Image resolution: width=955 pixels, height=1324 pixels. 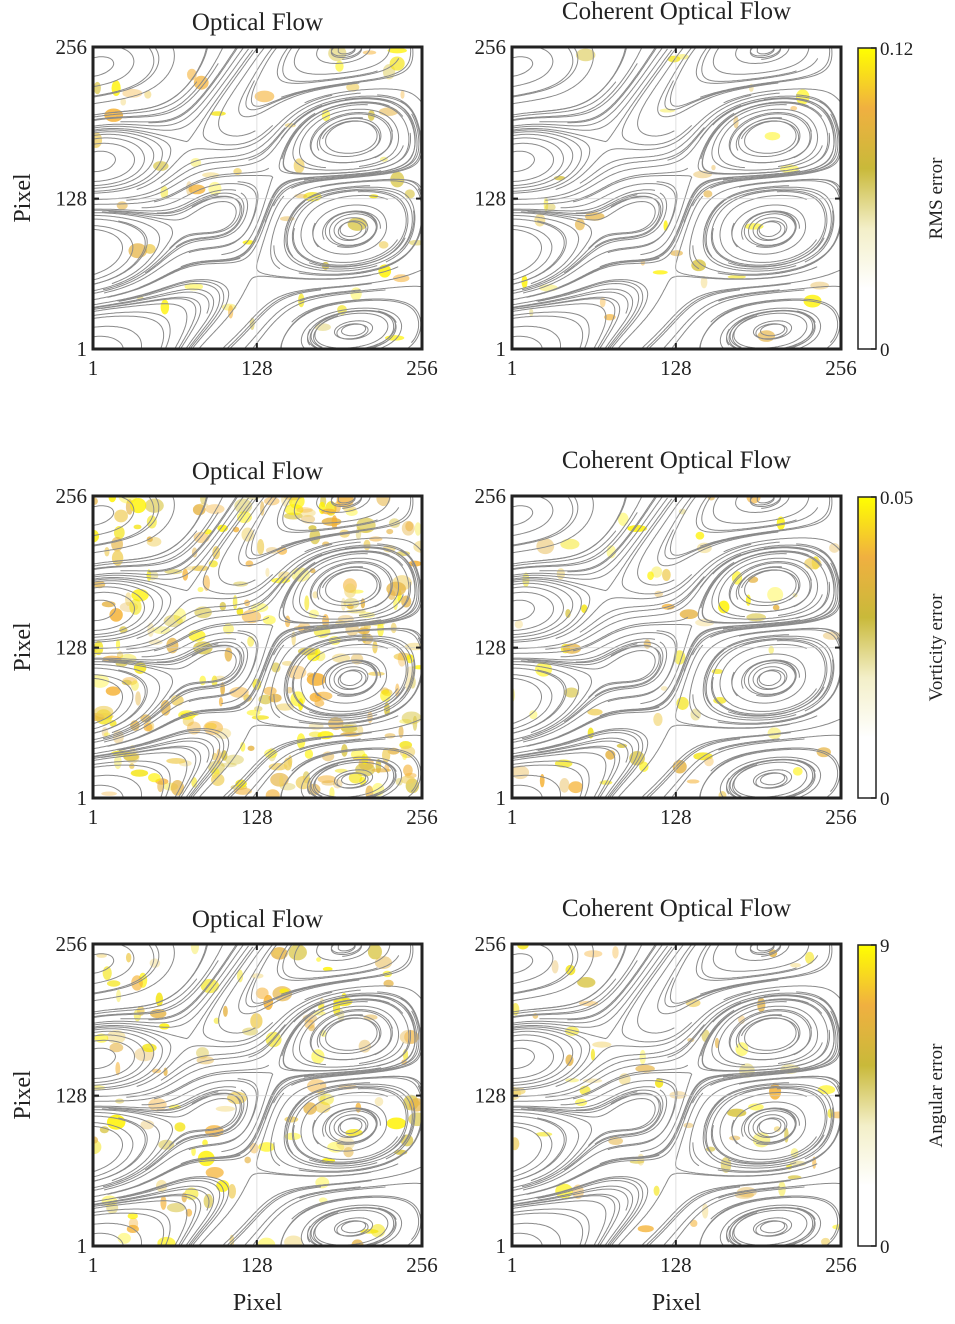 What do you see at coordinates (23, 1095) in the screenshot?
I see `y-axis-label: Pixel` at bounding box center [23, 1095].